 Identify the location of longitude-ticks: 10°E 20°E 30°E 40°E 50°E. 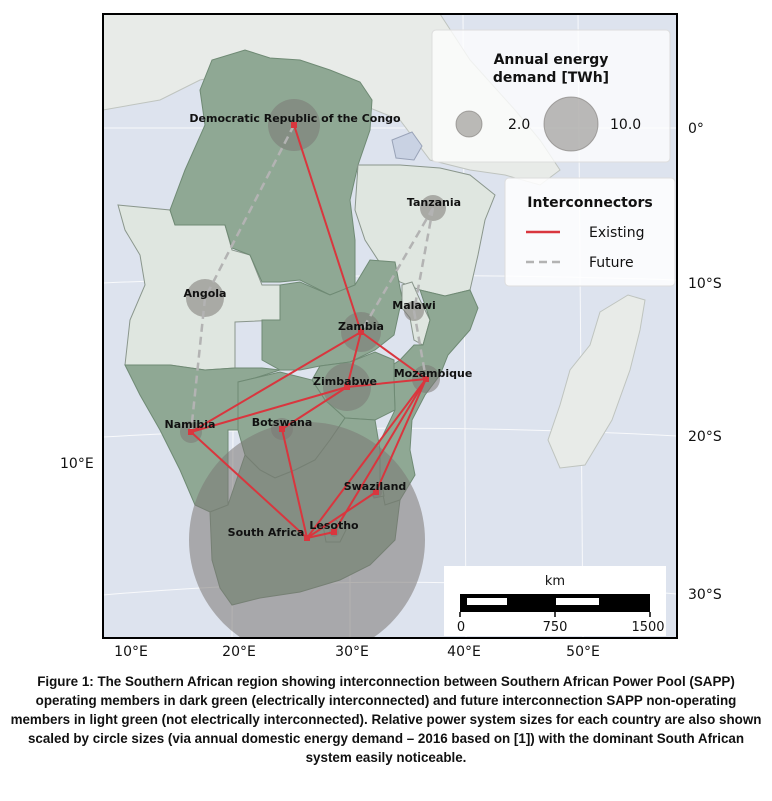
(357, 652).